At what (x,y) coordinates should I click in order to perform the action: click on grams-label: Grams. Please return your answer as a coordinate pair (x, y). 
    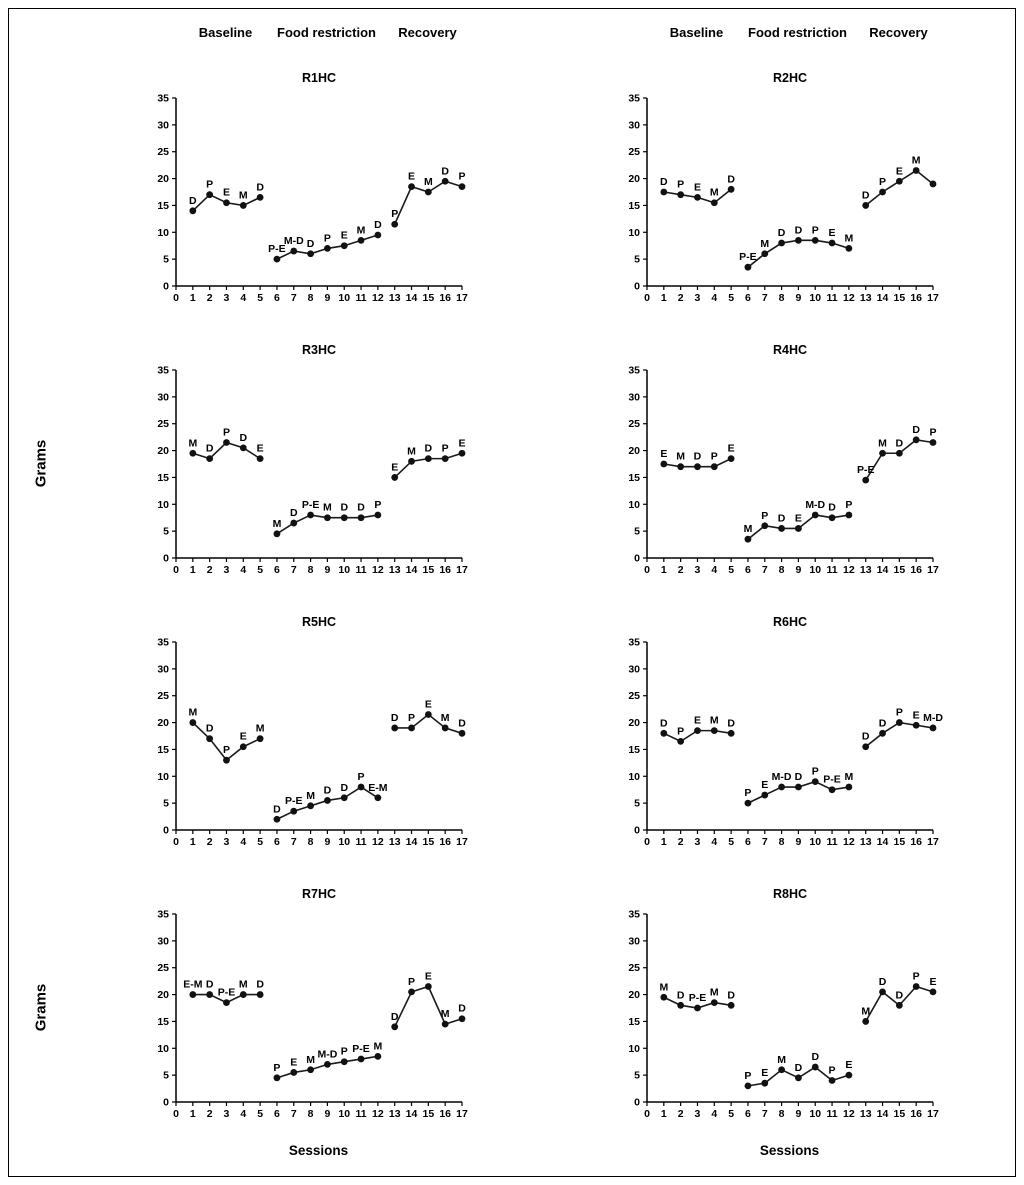
    Looking at the image, I should click on (41, 1007).